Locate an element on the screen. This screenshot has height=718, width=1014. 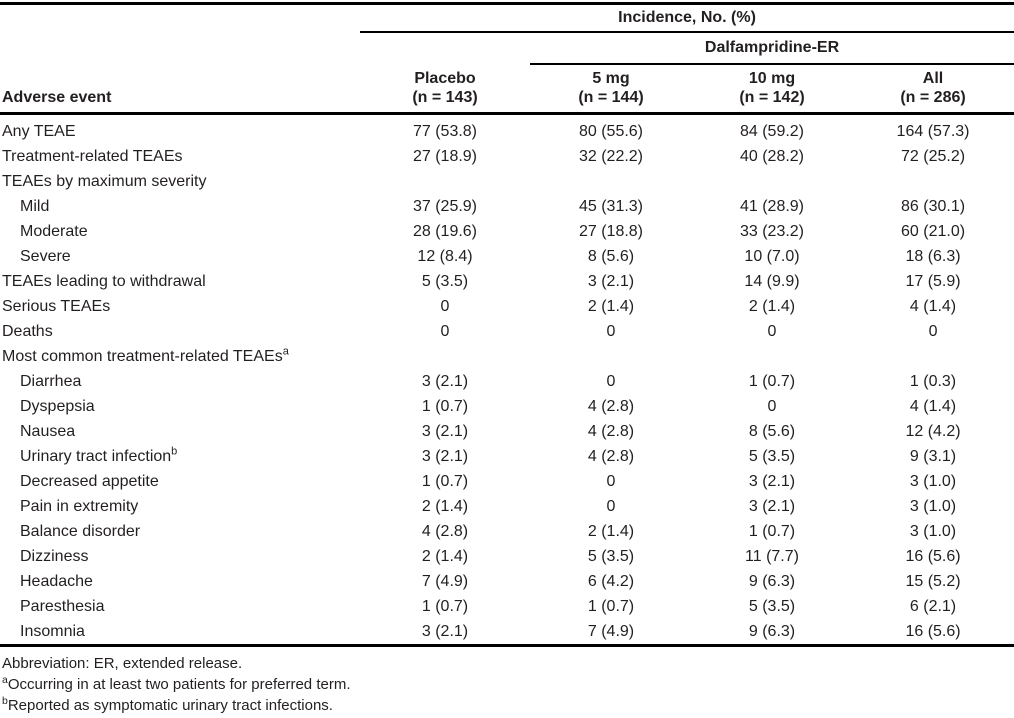
row-label: Treatment-related TEAEs is located at coordinates (92, 156).